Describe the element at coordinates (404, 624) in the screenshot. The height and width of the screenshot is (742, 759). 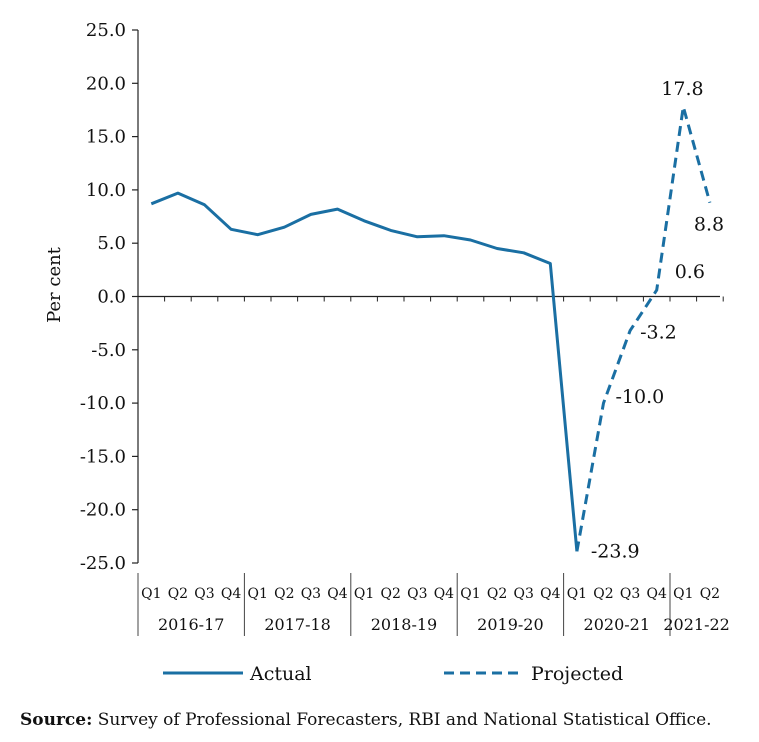
I see `year-label: 2018-19` at that location.